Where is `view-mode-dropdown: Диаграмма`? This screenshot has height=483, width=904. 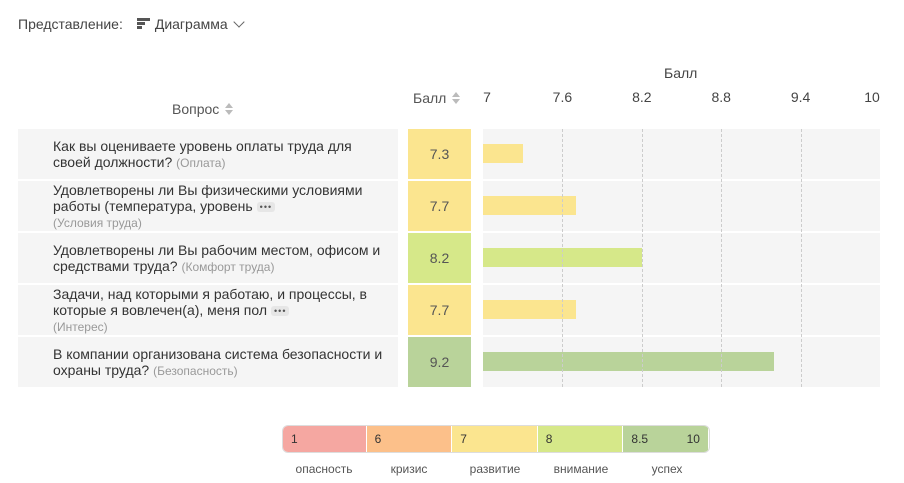 view-mode-dropdown: Диаграмма is located at coordinates (190, 23).